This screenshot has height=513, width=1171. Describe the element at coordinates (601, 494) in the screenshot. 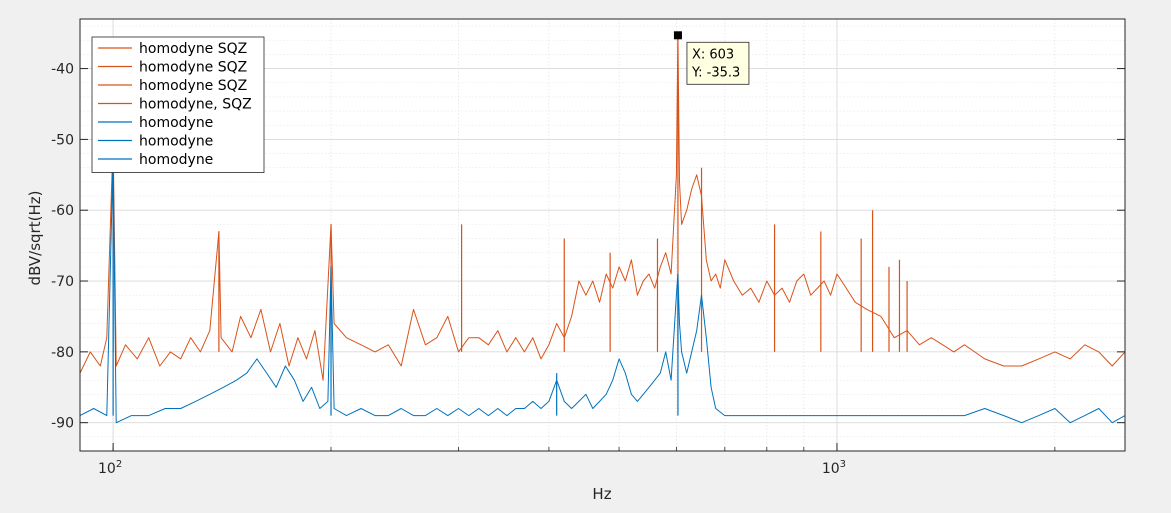

I see `x-axis-label: Hz` at that location.